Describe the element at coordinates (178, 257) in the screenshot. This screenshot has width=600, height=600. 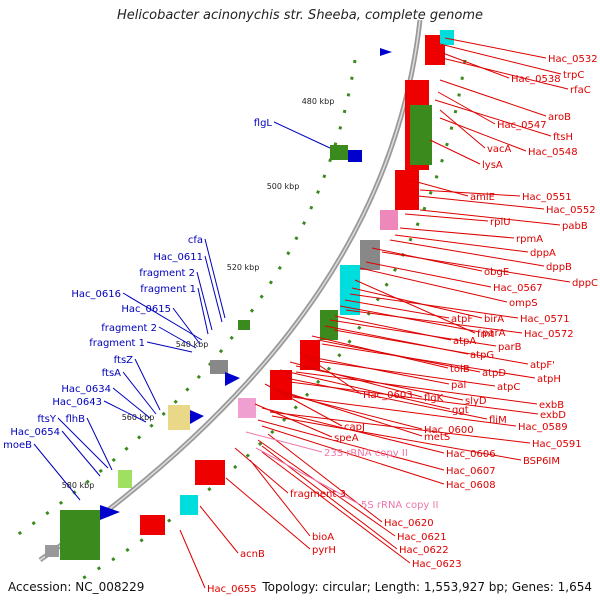
I see `gene-label-left: Hac_0611` at that location.